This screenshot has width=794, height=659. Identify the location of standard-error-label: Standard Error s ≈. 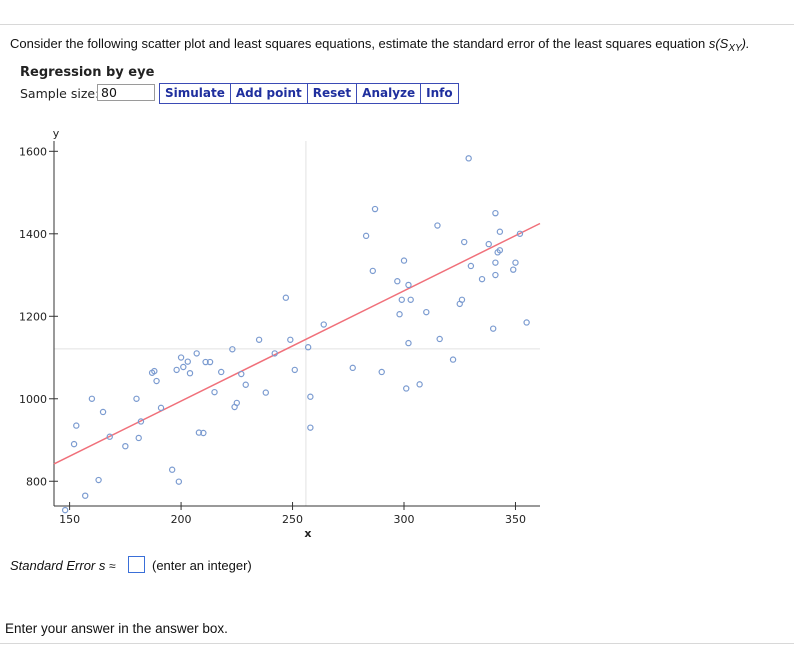
(63, 565).